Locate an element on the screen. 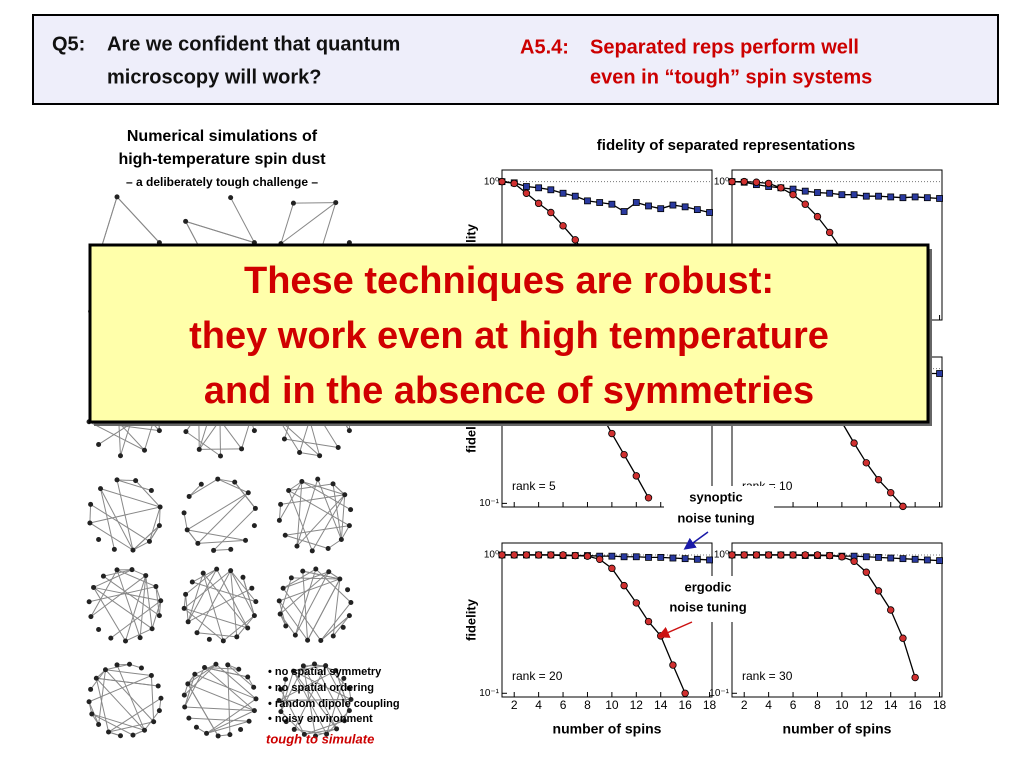  x-tick-label: 18 is located at coordinates (940, 705).